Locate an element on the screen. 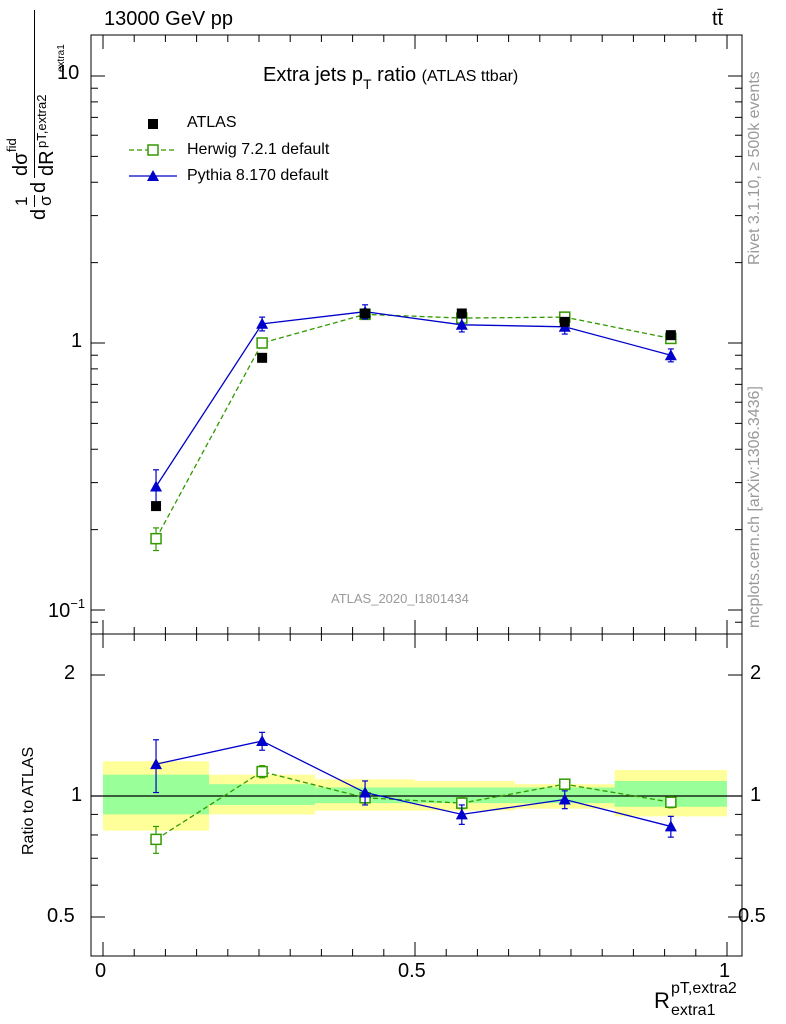 This screenshot has height=1024, width=786. title-main: Extra jets p is located at coordinates (313, 75).